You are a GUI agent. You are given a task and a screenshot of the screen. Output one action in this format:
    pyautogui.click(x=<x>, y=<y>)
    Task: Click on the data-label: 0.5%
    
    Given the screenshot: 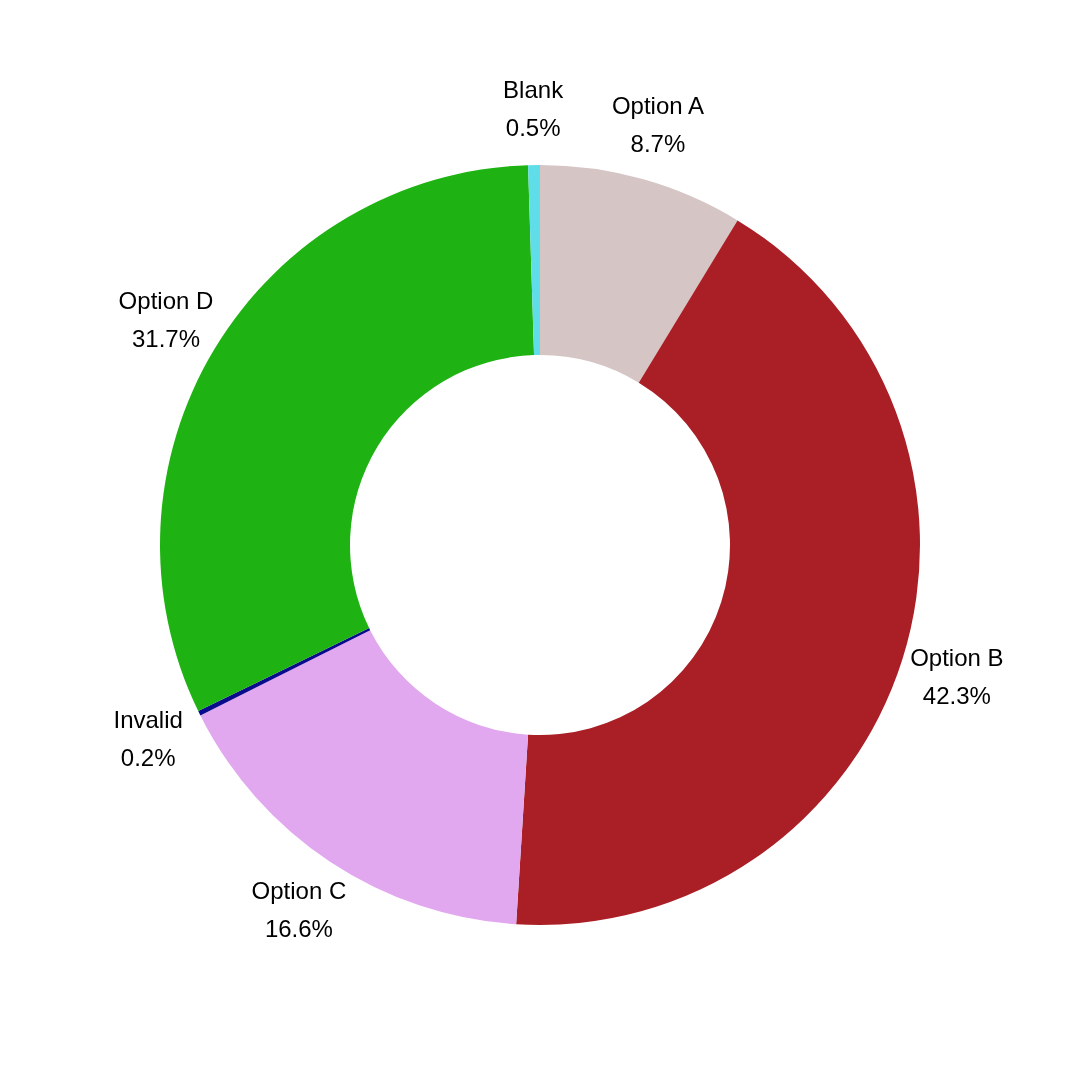 What is the action you would take?
    pyautogui.click(x=533, y=127)
    